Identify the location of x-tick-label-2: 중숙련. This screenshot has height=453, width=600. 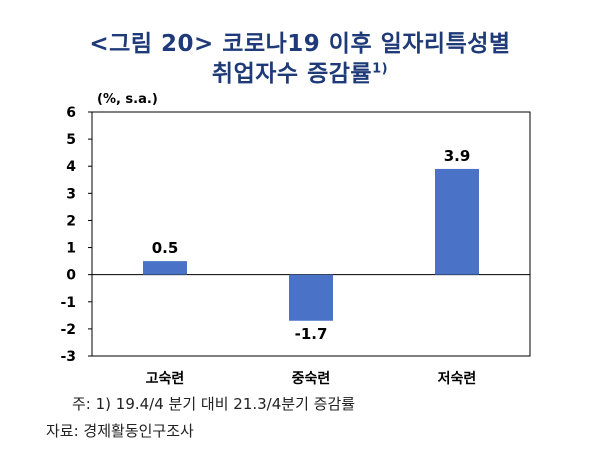
(311, 378).